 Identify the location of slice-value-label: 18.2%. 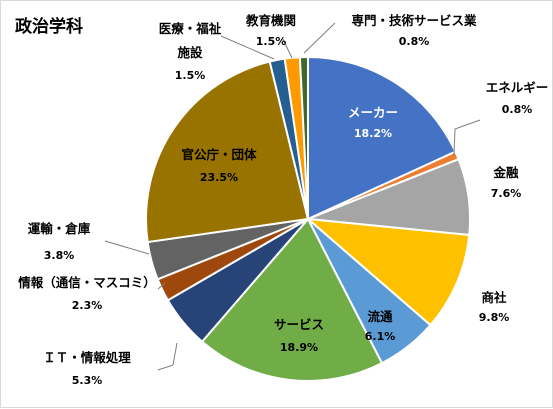
(373, 133).